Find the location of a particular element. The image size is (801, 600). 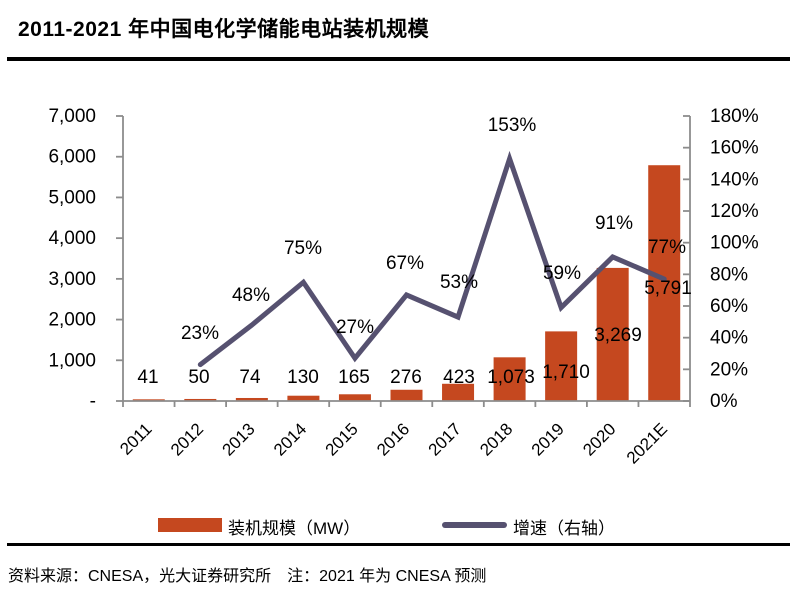

legend-label-growth-rate: 增速（右轴） is located at coordinates (564, 528).